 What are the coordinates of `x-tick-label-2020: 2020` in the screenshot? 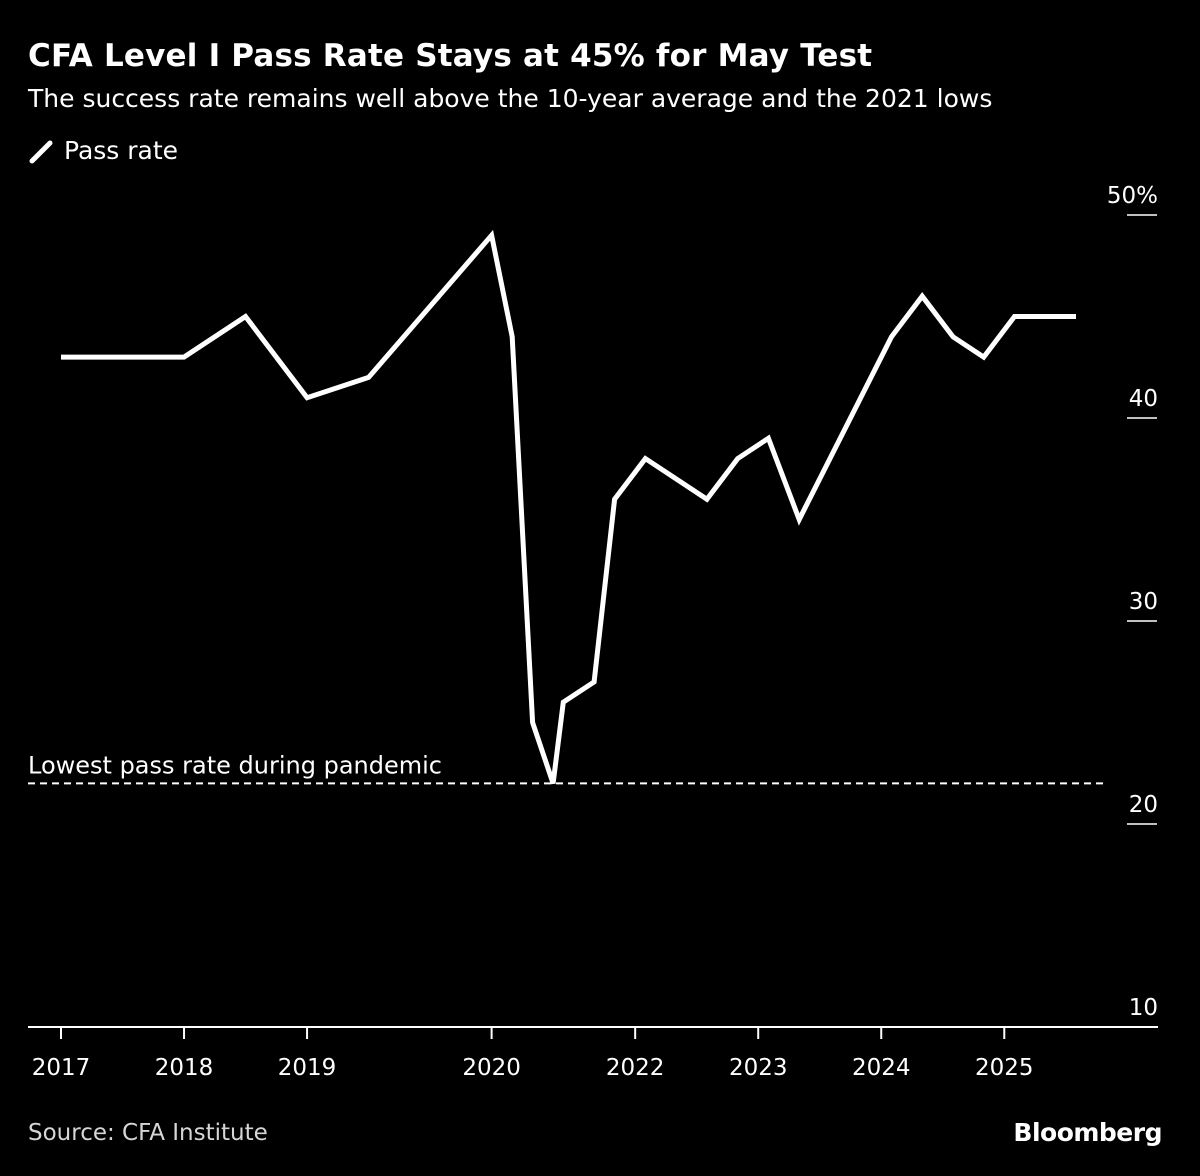 It's located at (491, 1068).